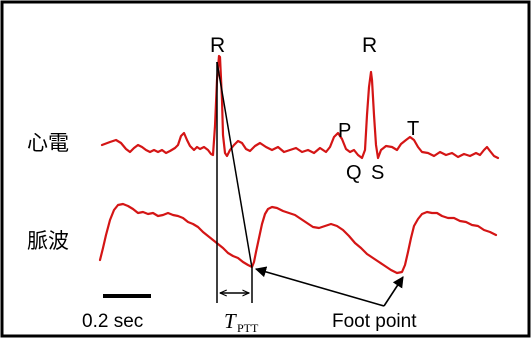 This screenshot has width=531, height=338. I want to click on q-wave-label: Q, so click(354, 173).